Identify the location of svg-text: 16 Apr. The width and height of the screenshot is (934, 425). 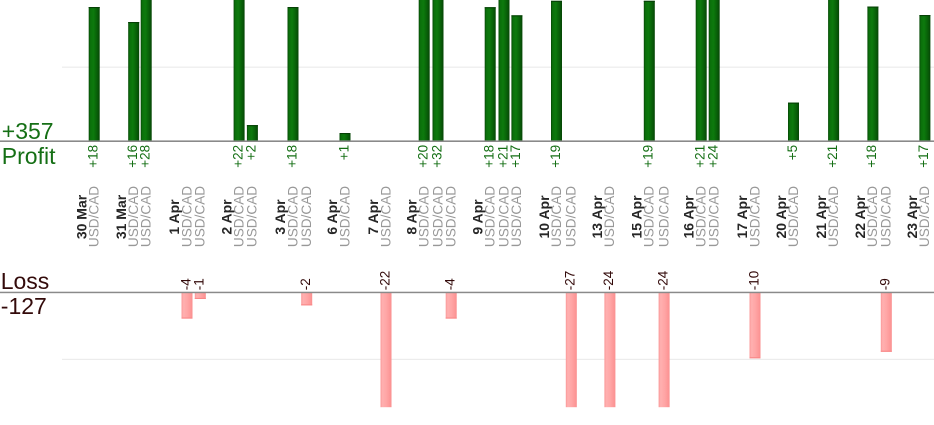
(689, 217).